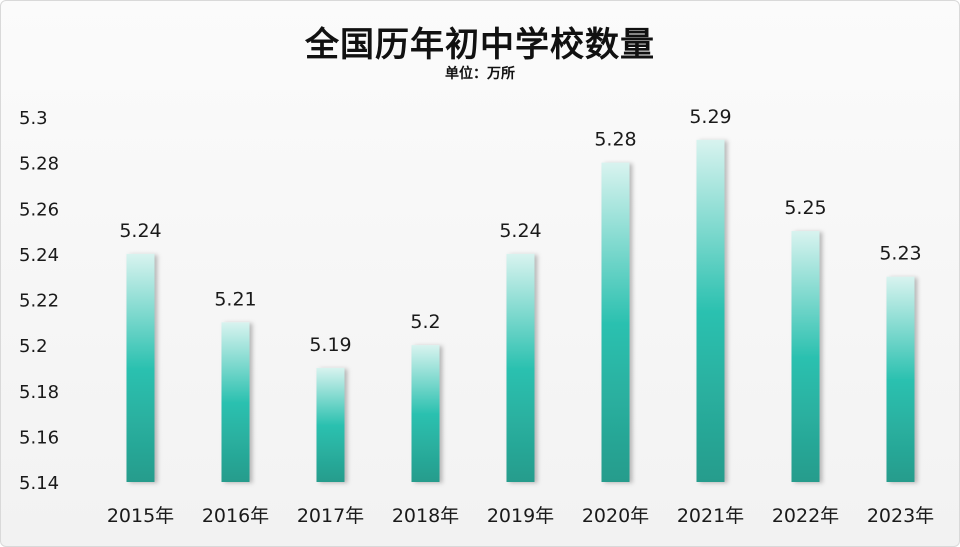 This screenshot has height=547, width=960. Describe the element at coordinates (39, 437) in the screenshot. I see `y-tick-label: 5.16` at that location.